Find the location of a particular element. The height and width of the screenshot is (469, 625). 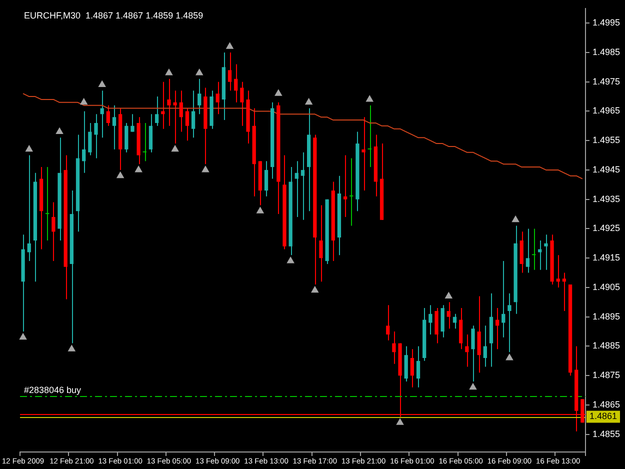

y-tick-label: 1.4875 is located at coordinates (606, 375).